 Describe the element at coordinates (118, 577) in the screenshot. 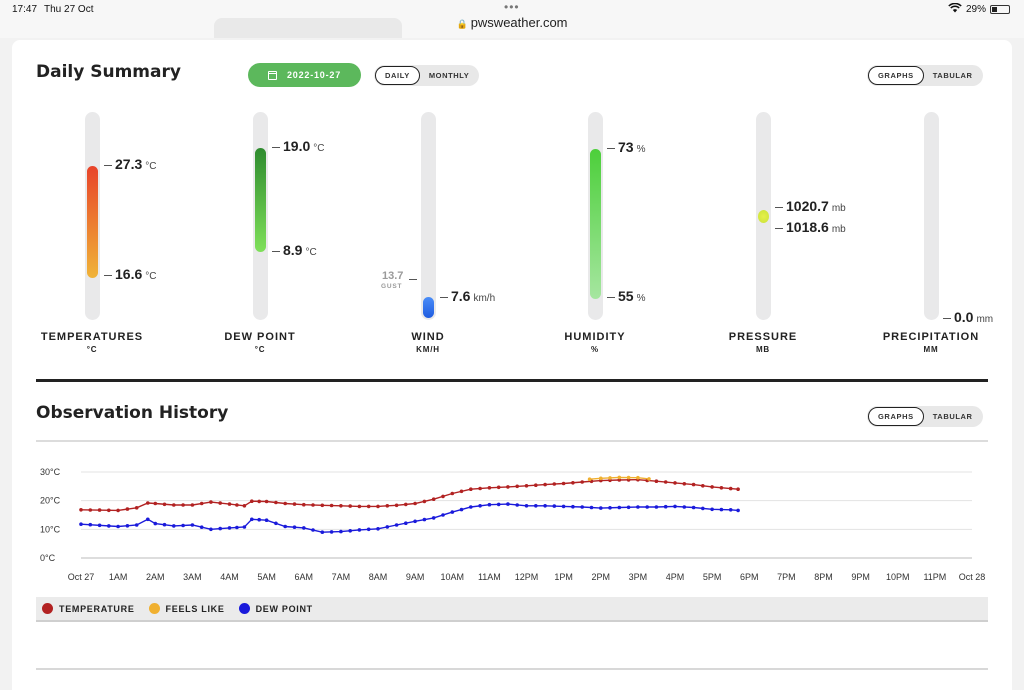

I see `x-tick-label: 1AM` at that location.